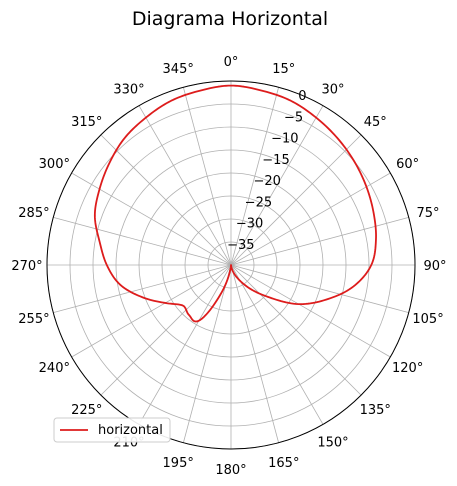 The height and width of the screenshot is (486, 457). I want to click on radial-tick-label: −30, so click(249, 224).